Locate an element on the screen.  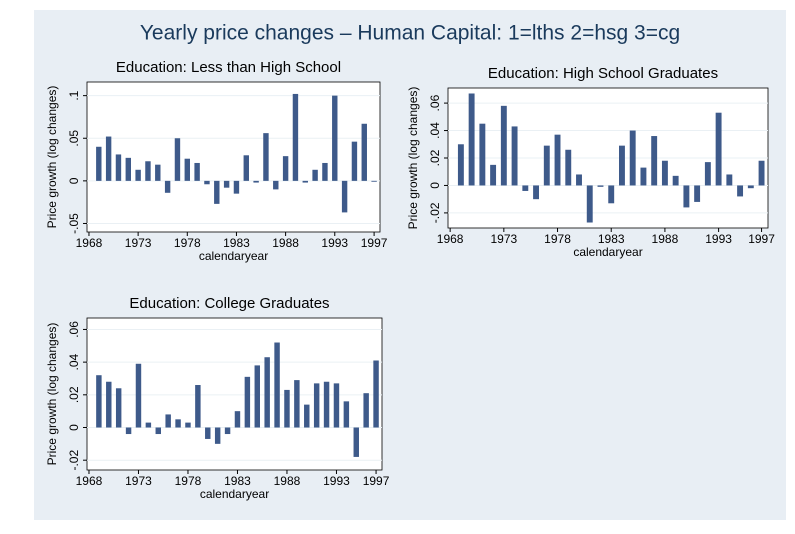
y-tick-label: -.02 is located at coordinates (74, 460).